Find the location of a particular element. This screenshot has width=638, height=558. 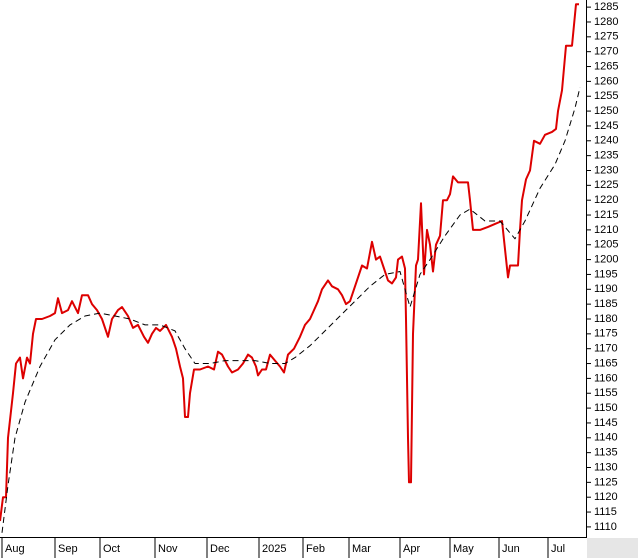

y-tick-label: 1215 is located at coordinates (606, 215).